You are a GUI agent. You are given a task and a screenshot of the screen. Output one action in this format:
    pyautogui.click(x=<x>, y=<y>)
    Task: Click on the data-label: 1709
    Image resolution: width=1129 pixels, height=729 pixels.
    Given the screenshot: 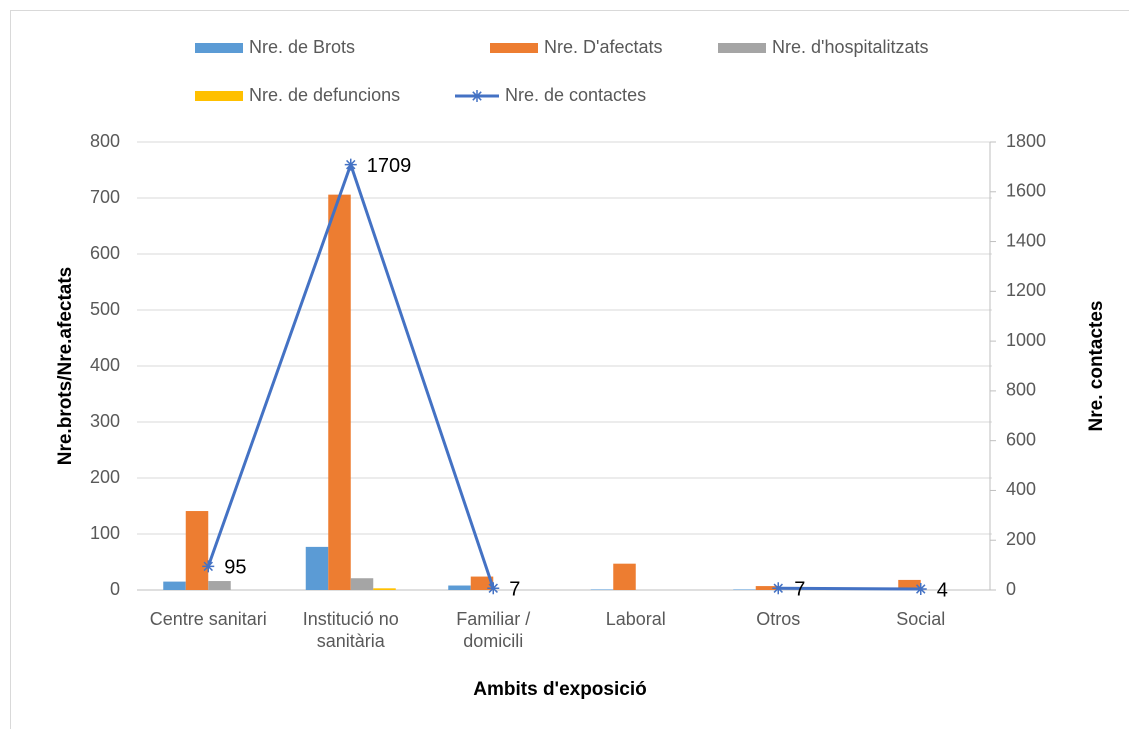 What is the action you would take?
    pyautogui.click(x=389, y=166)
    